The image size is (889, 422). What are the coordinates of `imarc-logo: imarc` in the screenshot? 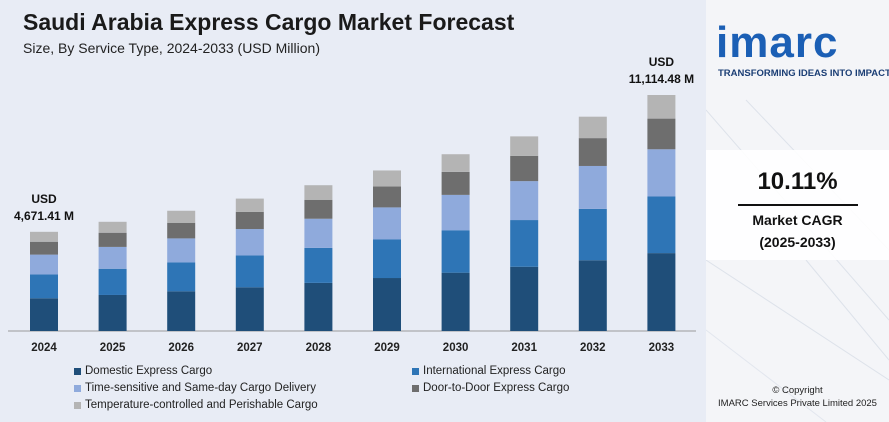 It's located at (777, 42).